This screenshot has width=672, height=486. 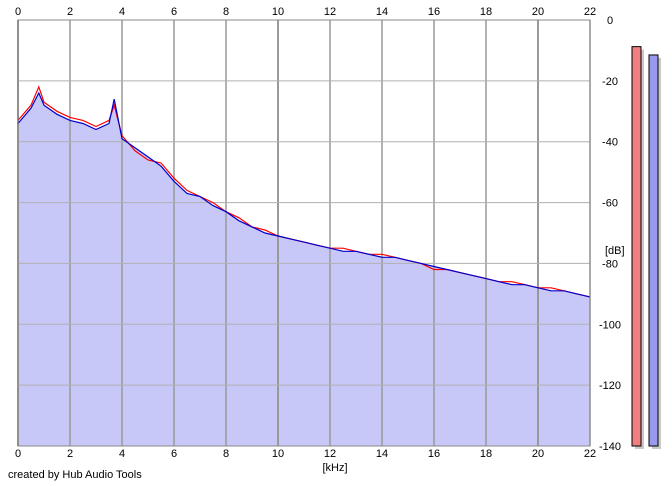 I want to click on x-tick-label-top: 14, so click(x=382, y=12).